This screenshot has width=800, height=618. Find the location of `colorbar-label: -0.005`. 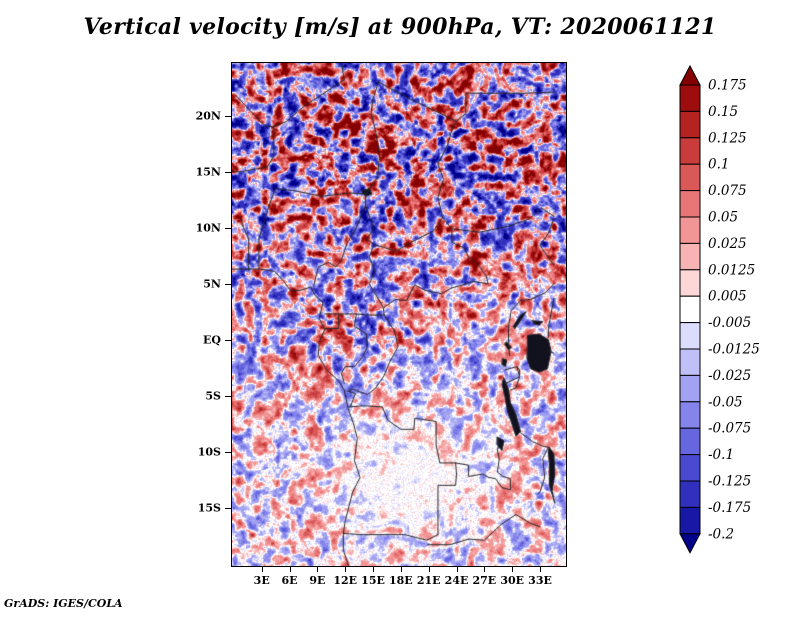

colorbar-label: -0.005 is located at coordinates (729, 323).